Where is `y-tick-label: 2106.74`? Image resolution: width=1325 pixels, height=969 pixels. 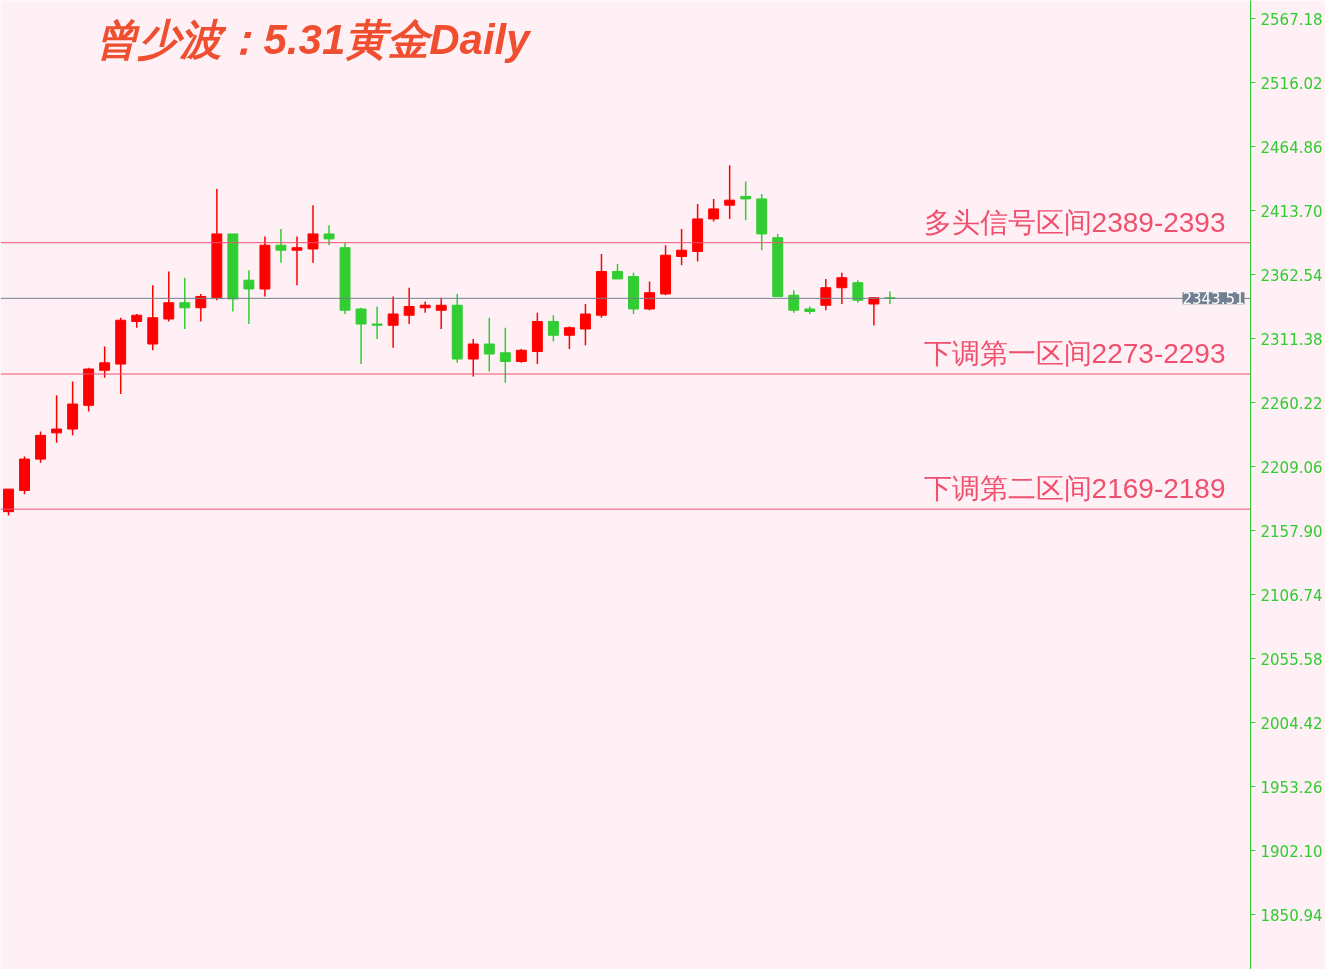
y-tick-label: 2106.74 is located at coordinates (1291, 595).